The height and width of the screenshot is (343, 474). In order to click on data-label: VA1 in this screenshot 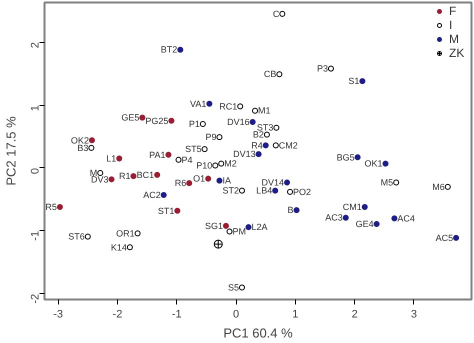, I will do `click(198, 103)`.